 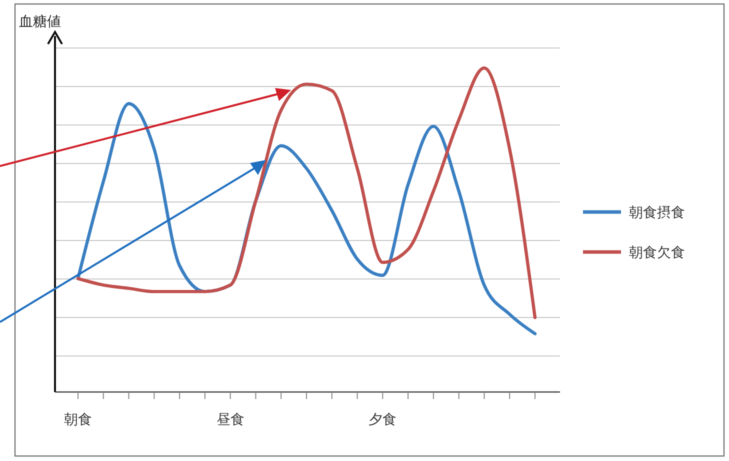 What do you see at coordinates (78, 420) in the screenshot?
I see `x-tick-label: 朝食` at bounding box center [78, 420].